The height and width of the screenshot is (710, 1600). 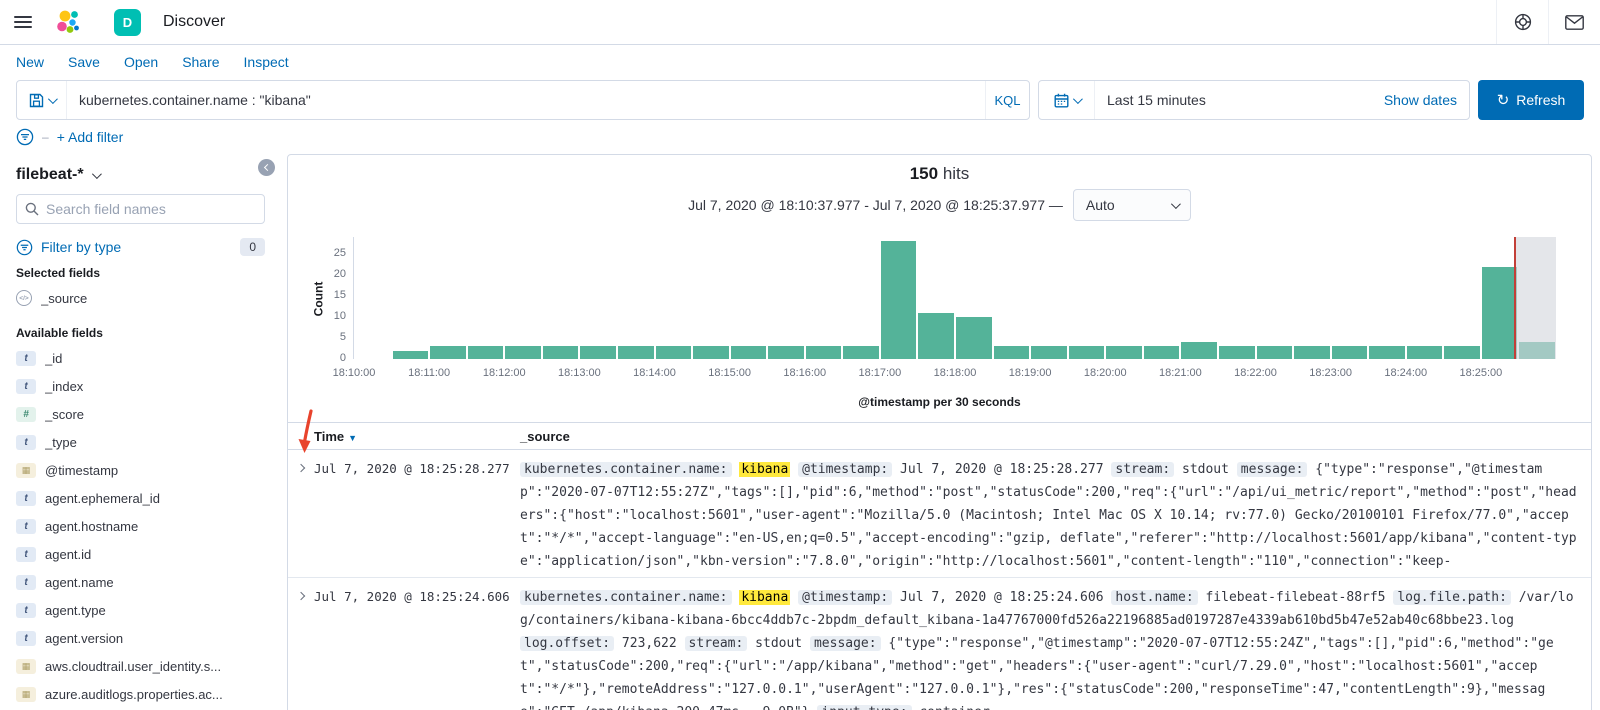 What do you see at coordinates (339, 295) in the screenshot?
I see `y-tick-label: 15` at bounding box center [339, 295].